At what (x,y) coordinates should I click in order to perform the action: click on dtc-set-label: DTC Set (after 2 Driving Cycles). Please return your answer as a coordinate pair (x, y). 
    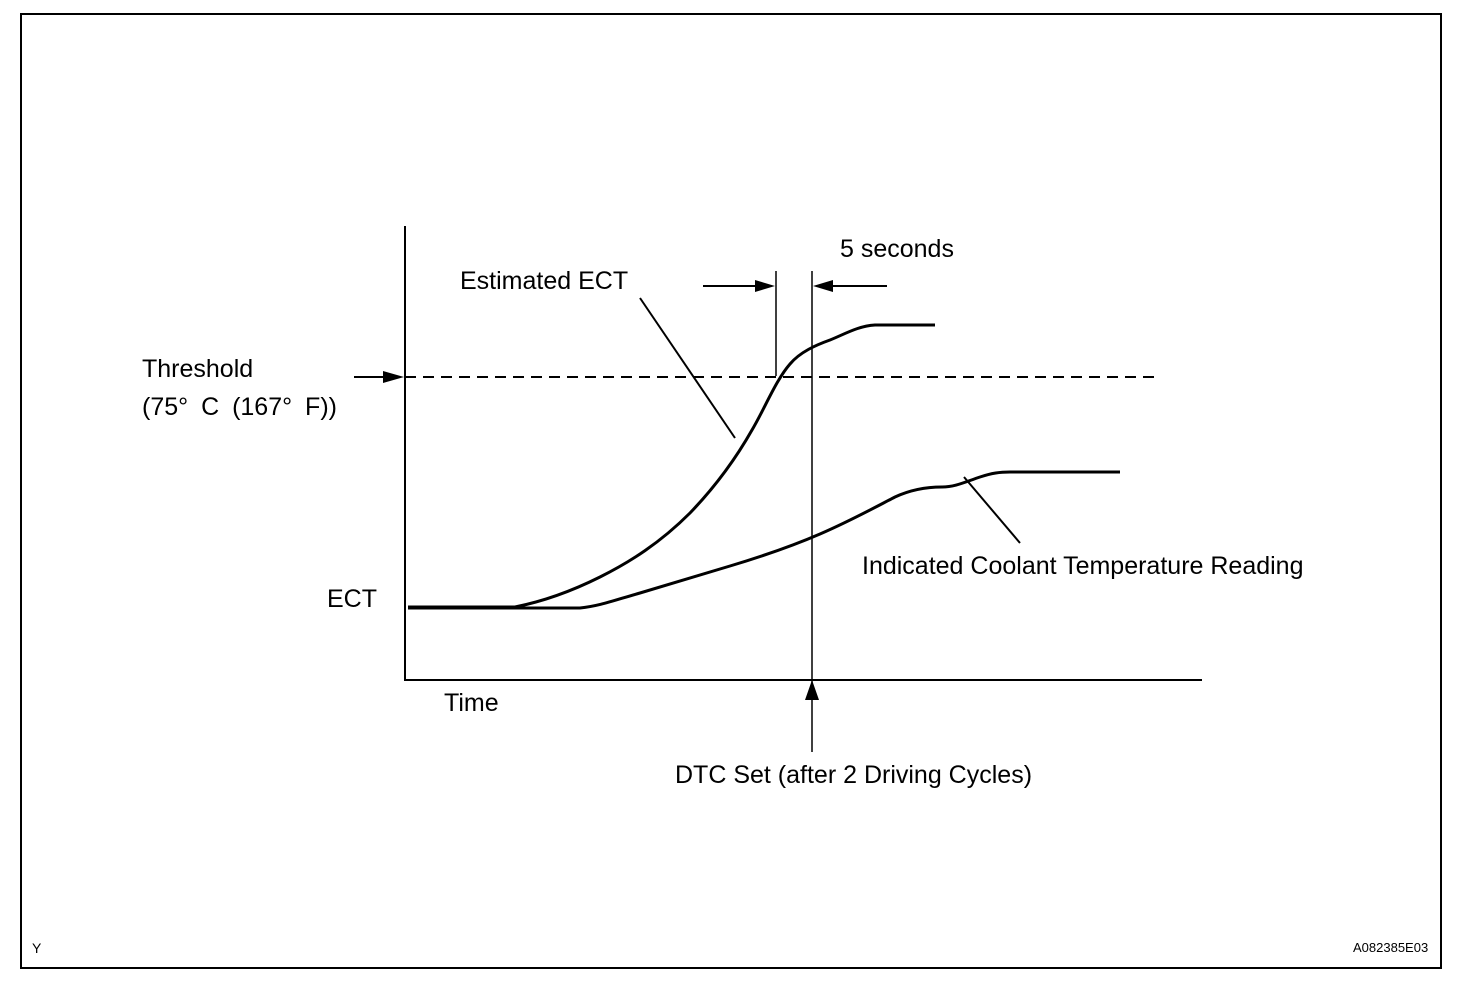
    Looking at the image, I should click on (854, 775).